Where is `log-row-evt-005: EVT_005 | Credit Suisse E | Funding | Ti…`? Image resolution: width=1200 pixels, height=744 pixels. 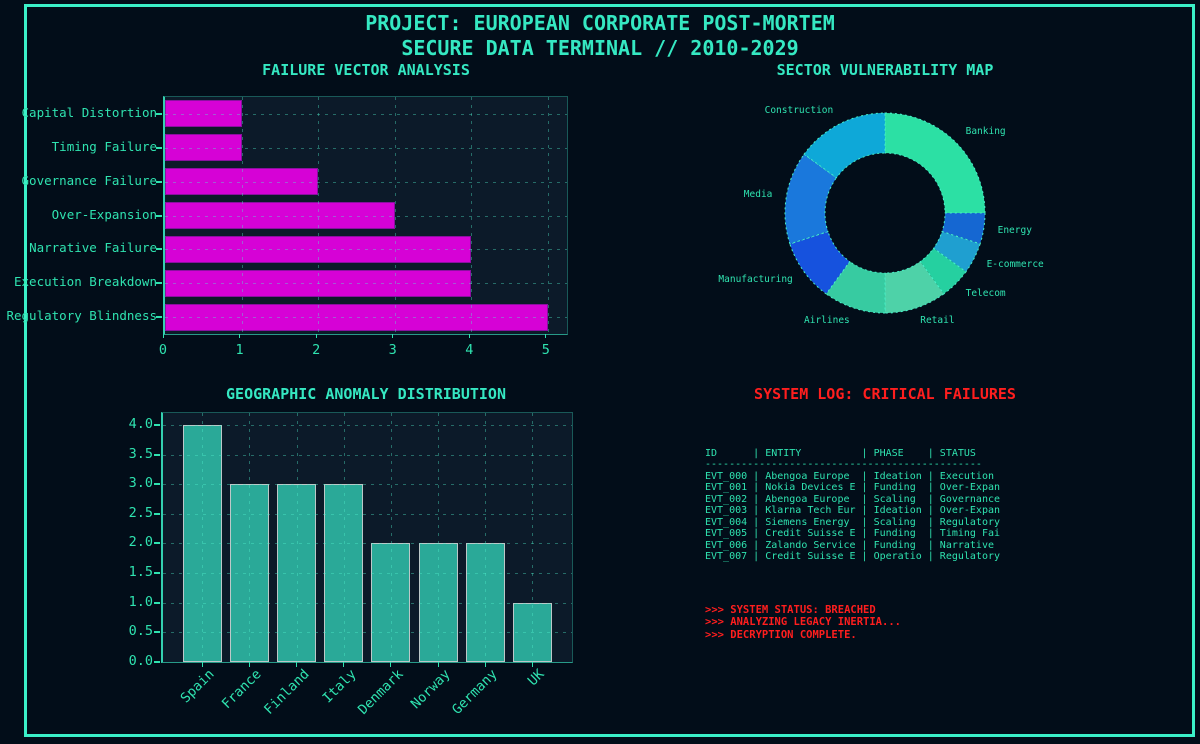
log-row-evt-005: EVT_005 | Credit Suisse E | Funding | Ti… is located at coordinates (853, 534).